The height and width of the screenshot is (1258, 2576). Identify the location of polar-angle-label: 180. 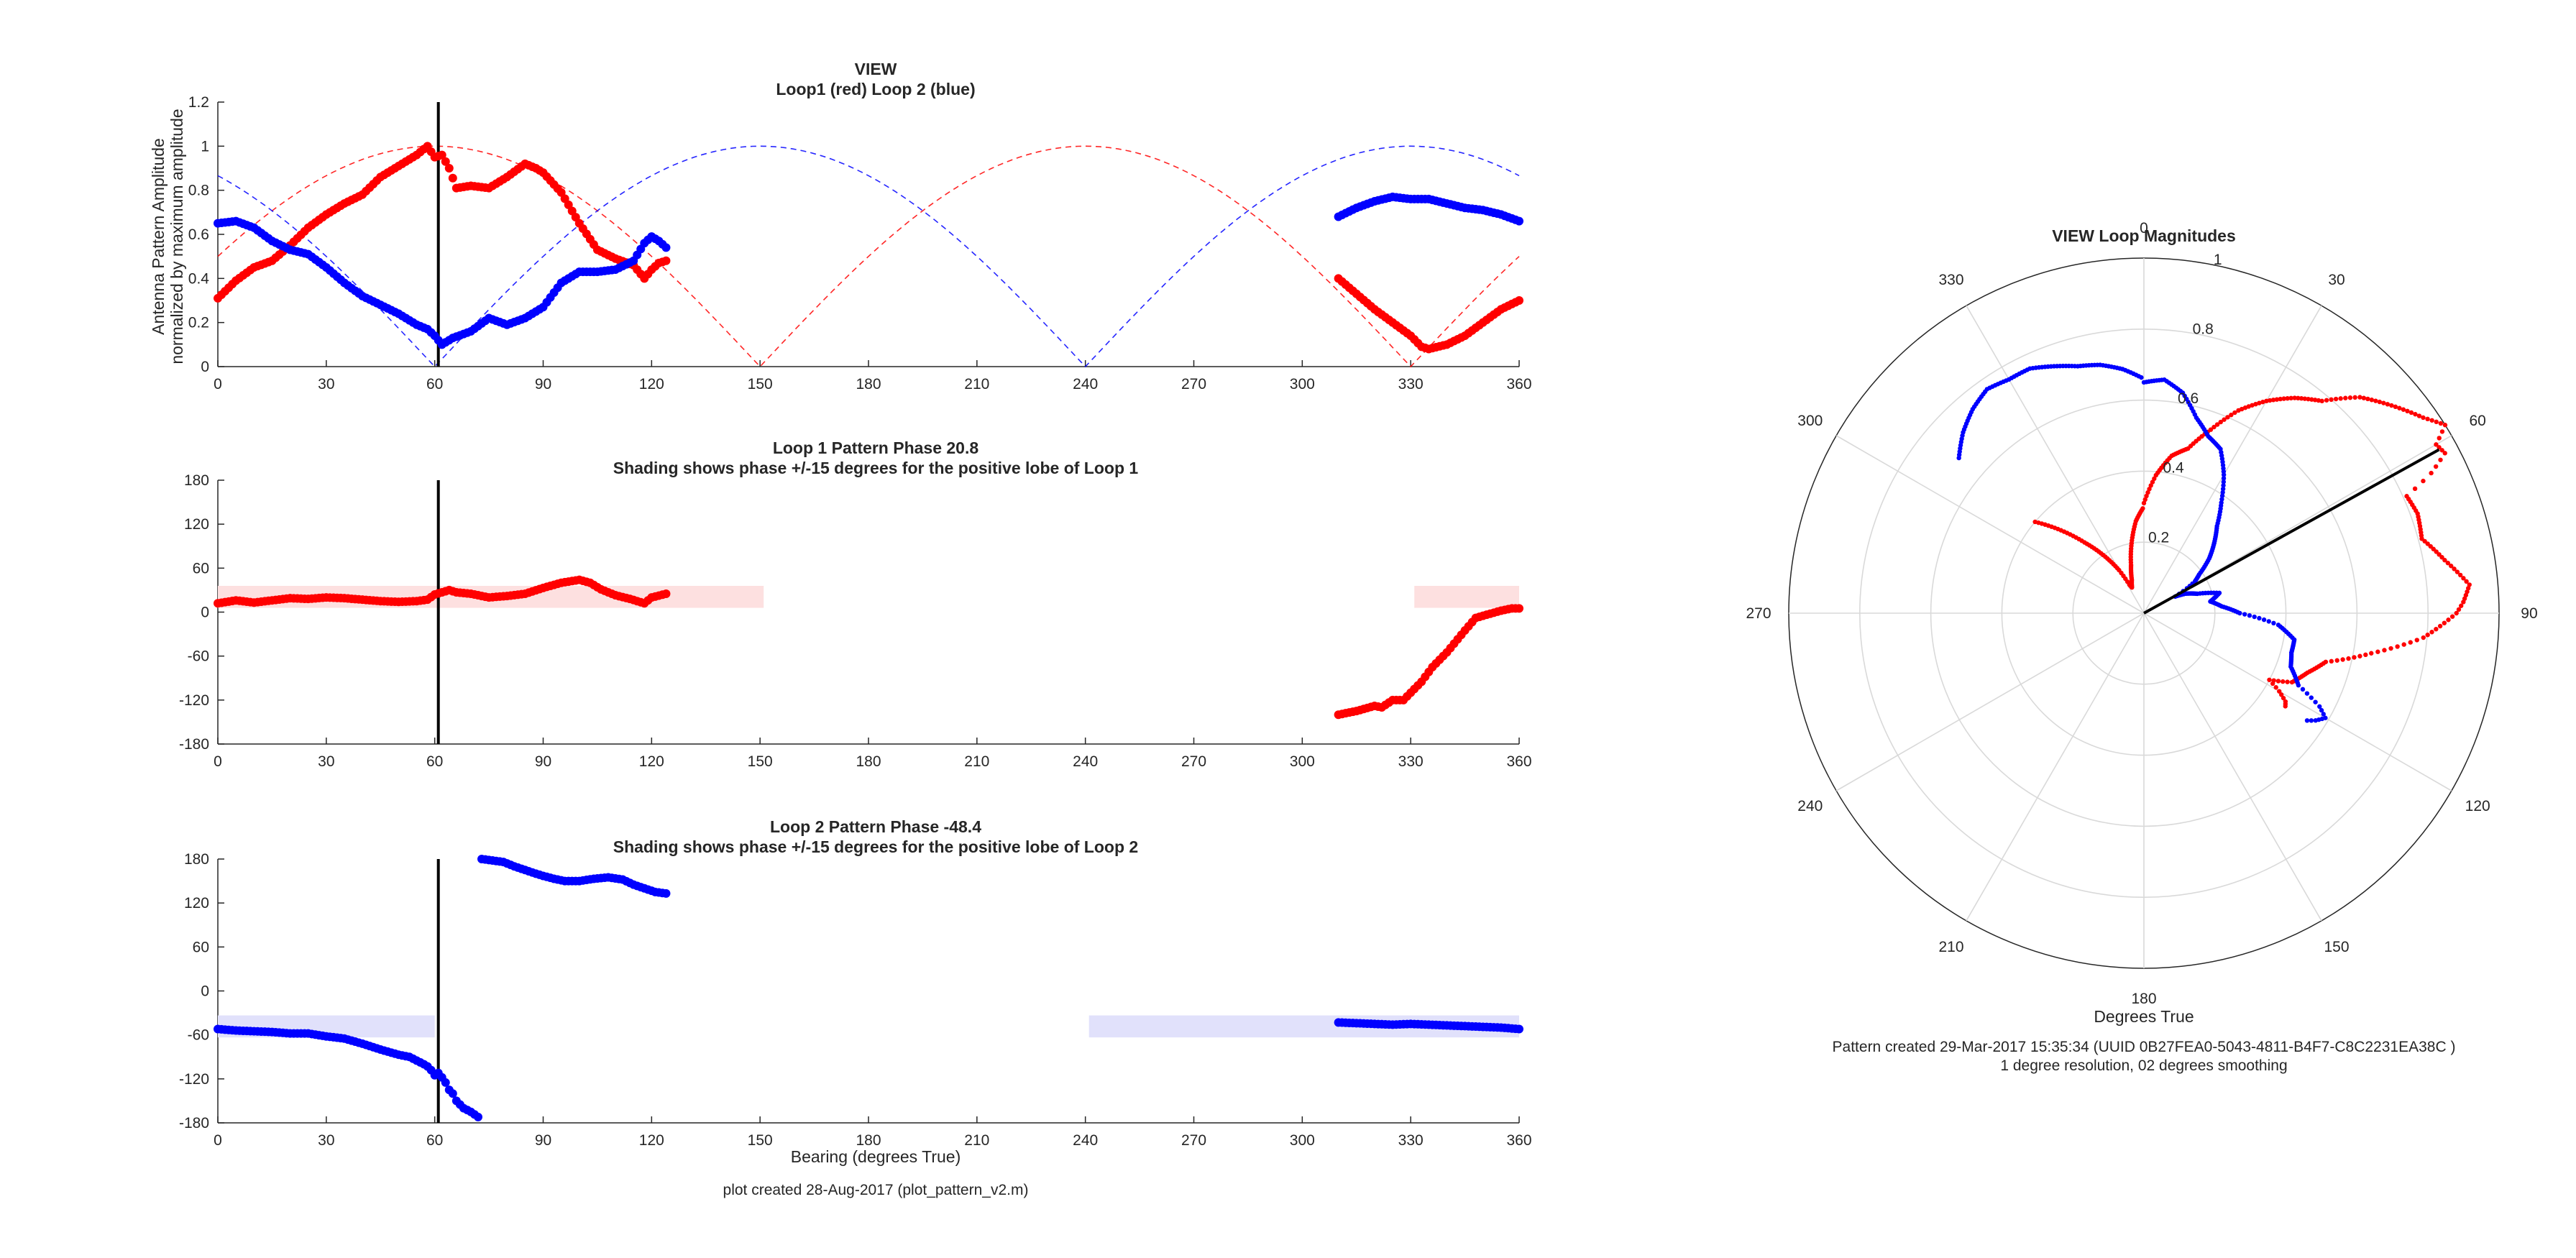
(2143, 999).